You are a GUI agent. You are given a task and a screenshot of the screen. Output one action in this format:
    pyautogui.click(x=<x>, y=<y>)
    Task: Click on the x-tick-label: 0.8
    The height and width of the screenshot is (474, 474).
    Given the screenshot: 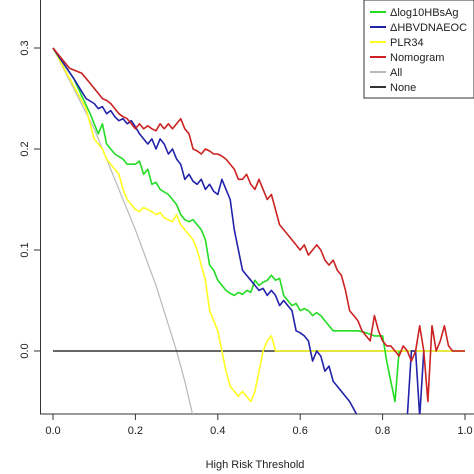 What is the action you would take?
    pyautogui.click(x=382, y=431)
    